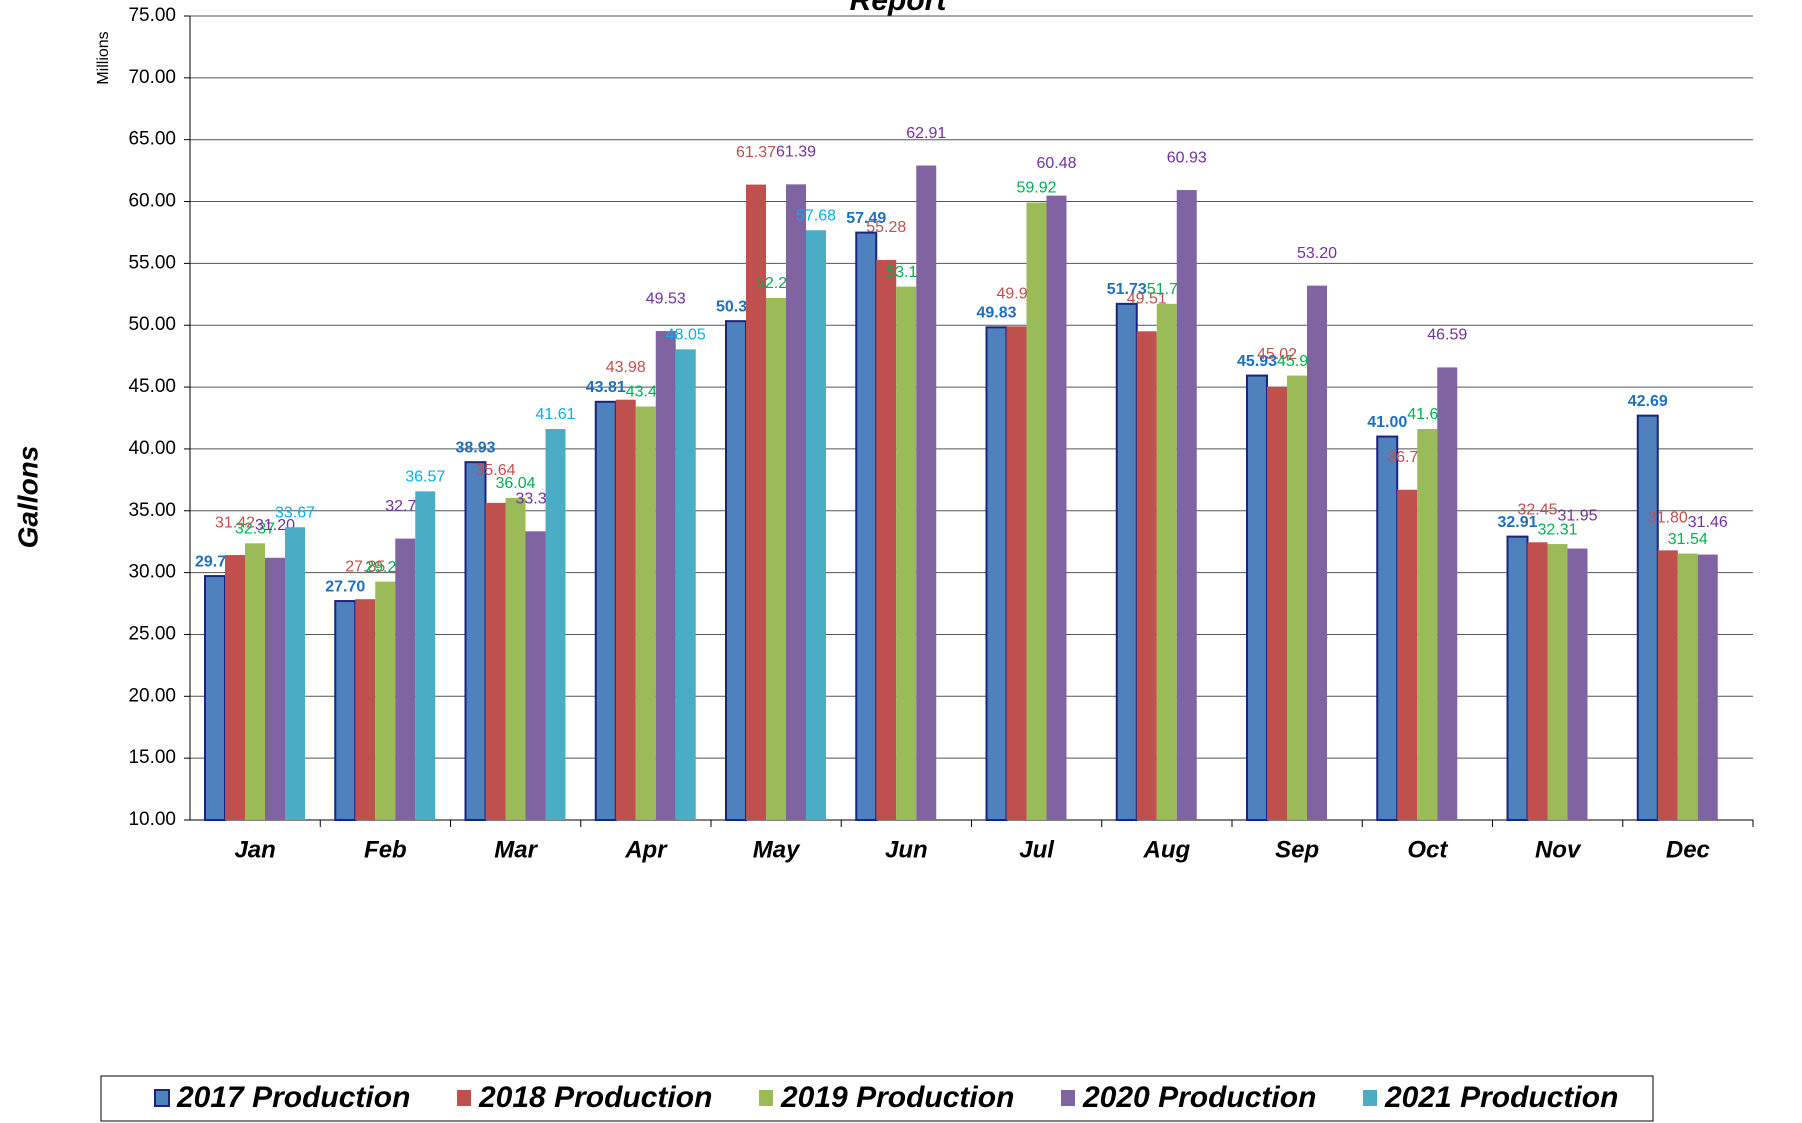 The width and height of the screenshot is (1802, 1123). Describe the element at coordinates (926, 133) in the screenshot. I see `value-label: 62.91` at that location.